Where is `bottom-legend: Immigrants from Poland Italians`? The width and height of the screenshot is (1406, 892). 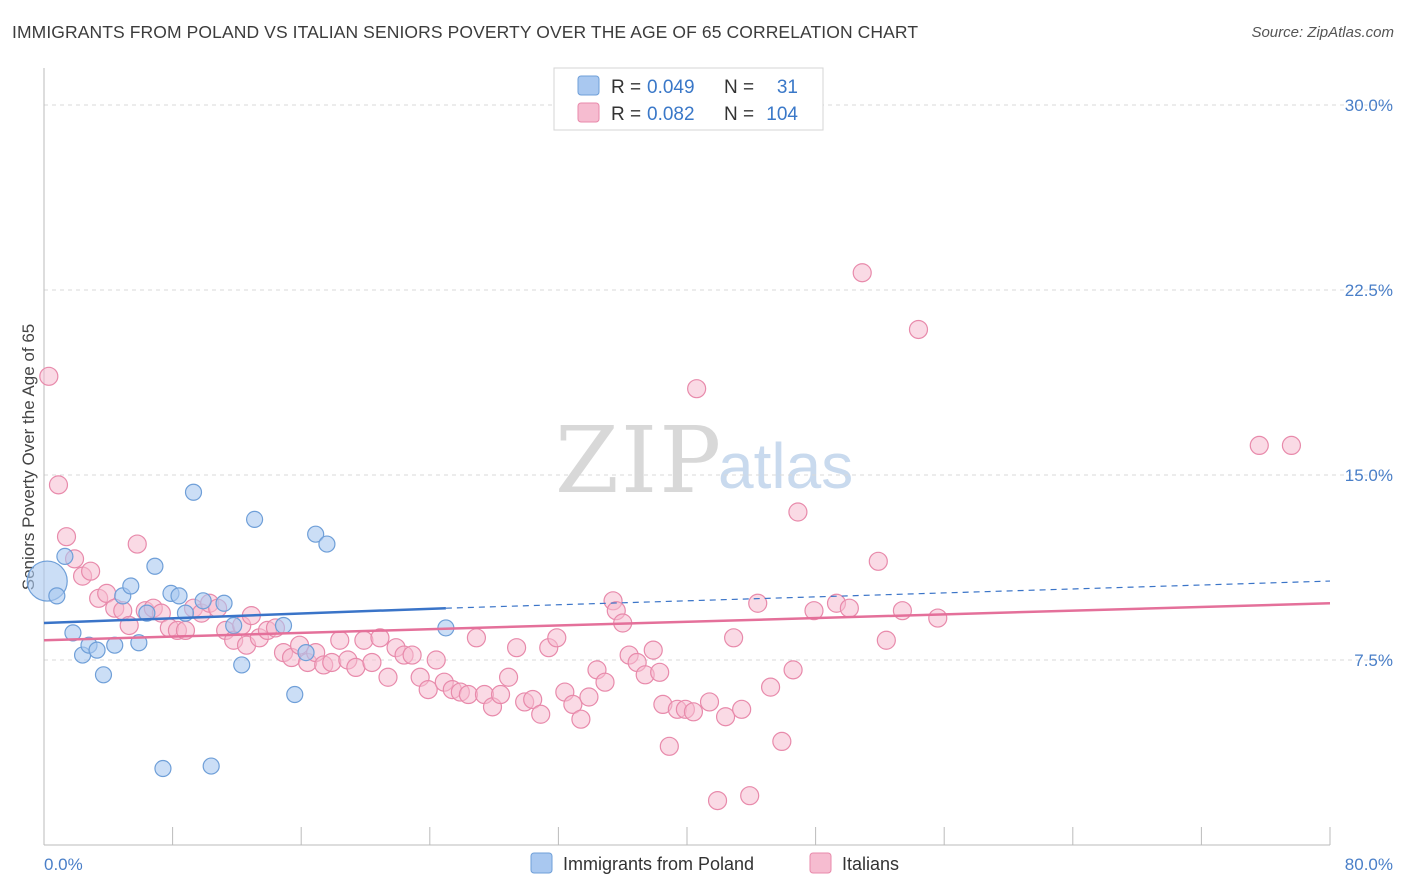
bottom-legend: Immigrants from Poland Italians is located at coordinates (714, 863).